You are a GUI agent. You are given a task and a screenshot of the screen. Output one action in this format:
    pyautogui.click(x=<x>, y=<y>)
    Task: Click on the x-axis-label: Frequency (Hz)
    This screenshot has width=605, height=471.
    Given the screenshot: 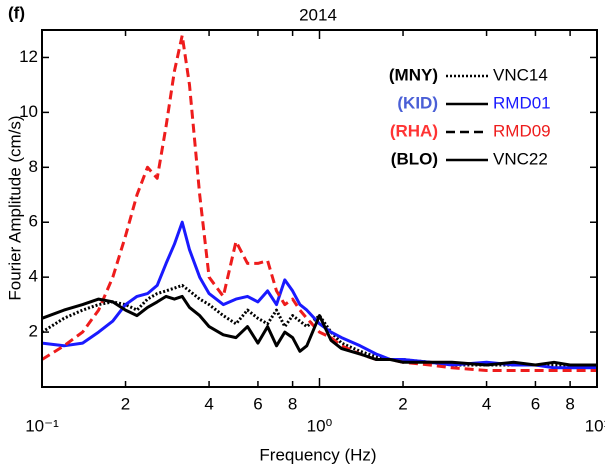 What is the action you would take?
    pyautogui.click(x=317, y=454)
    